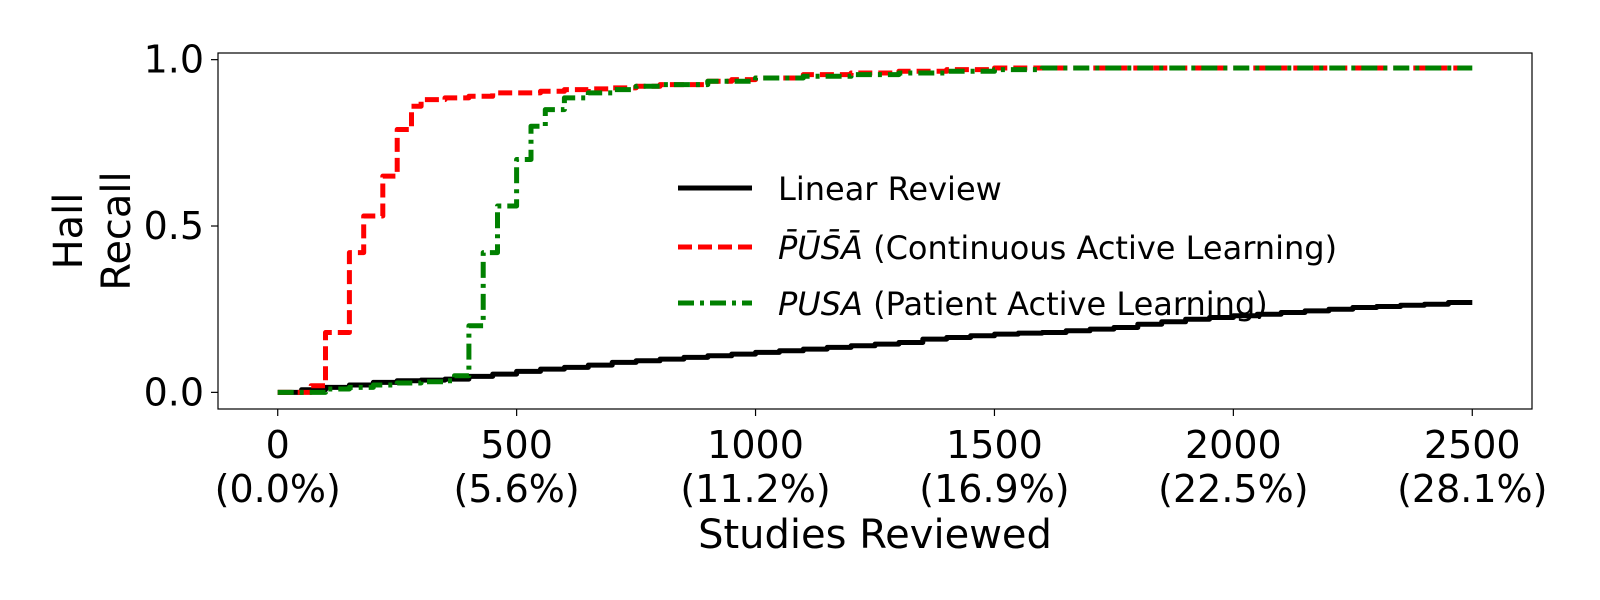 The image size is (1600, 600). Describe the element at coordinates (69, 231) in the screenshot. I see `y-axis-title-line-1: Hall` at that location.